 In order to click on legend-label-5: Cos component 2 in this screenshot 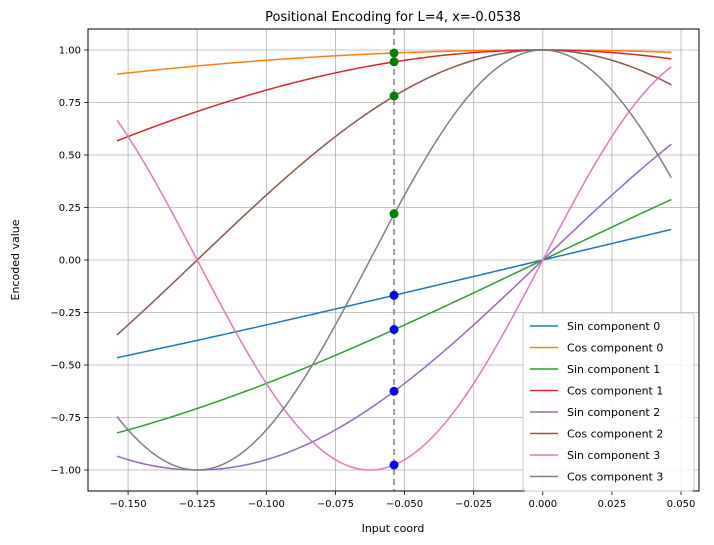, I will do `click(615, 434)`.